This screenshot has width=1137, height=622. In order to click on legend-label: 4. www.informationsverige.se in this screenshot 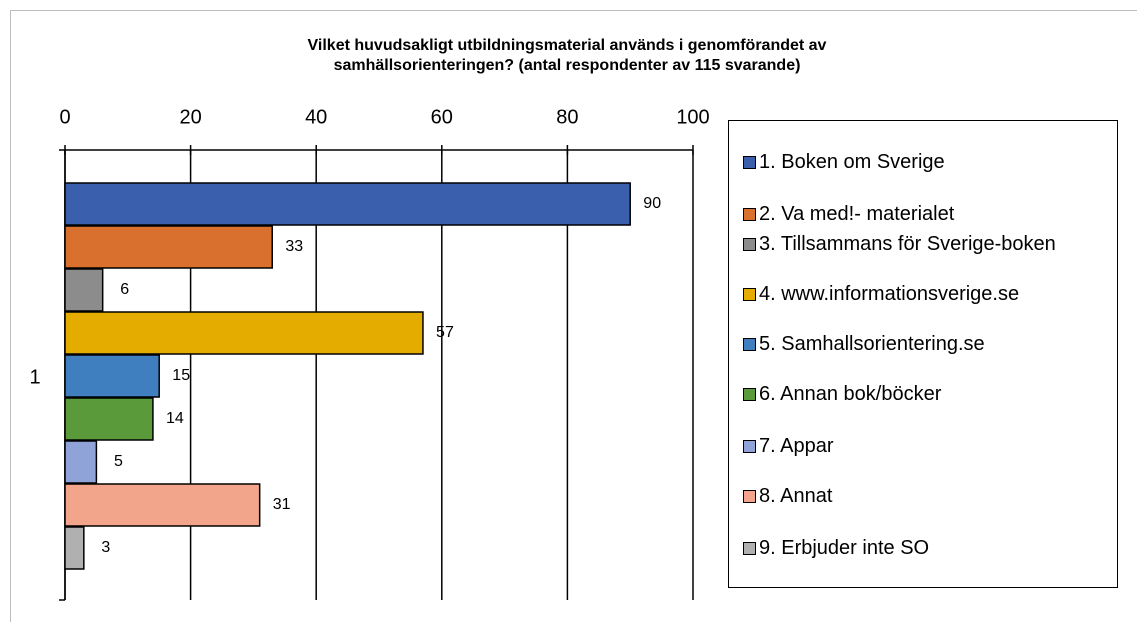, I will do `click(889, 294)`.